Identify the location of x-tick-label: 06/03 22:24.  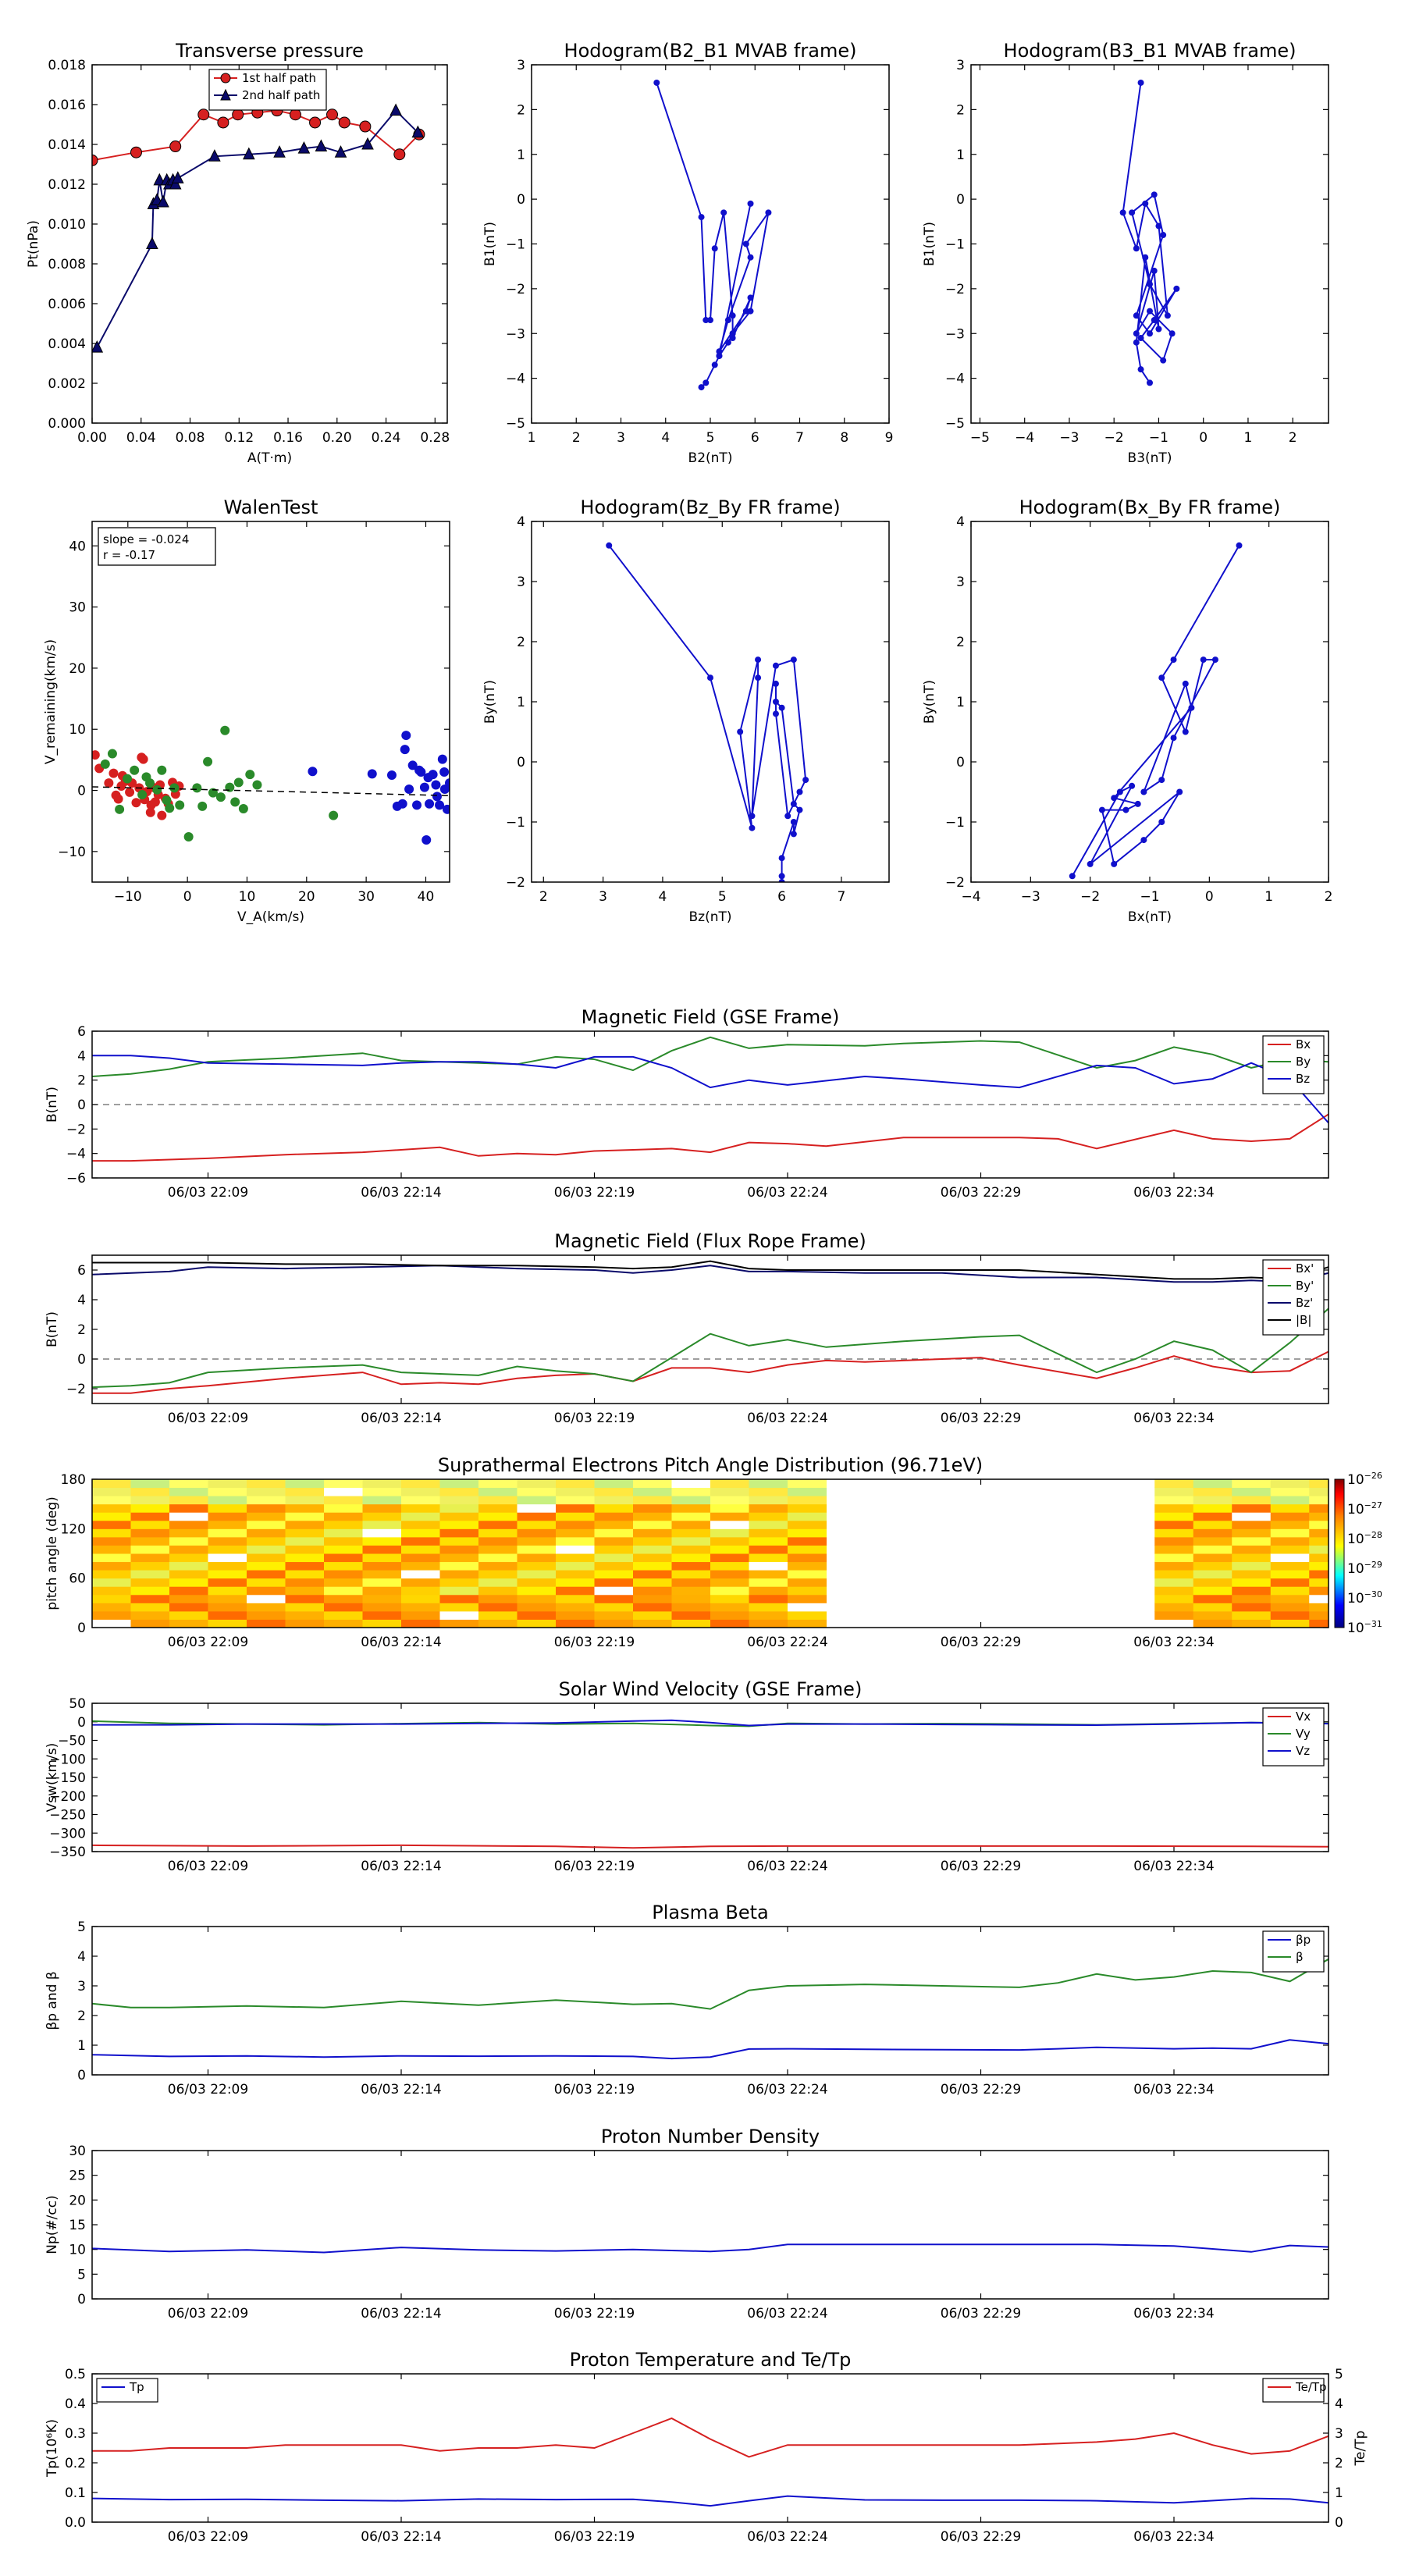
(787, 1866).